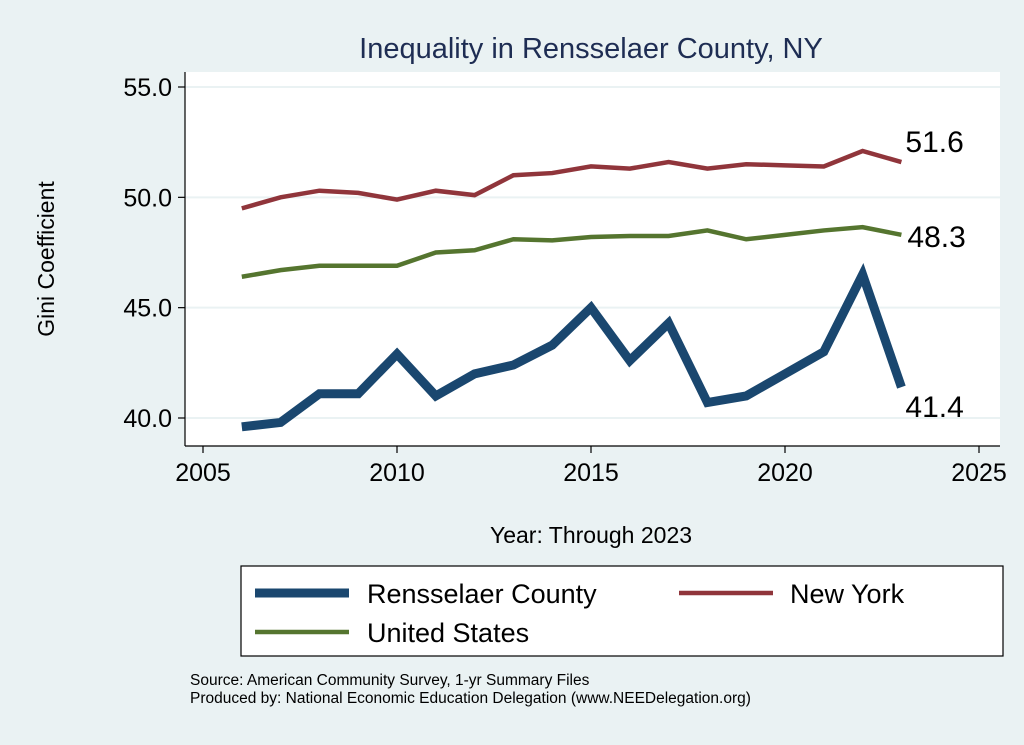 Image resolution: width=1024 pixels, height=745 pixels. I want to click on x-tick-label: 2005, so click(203, 473).